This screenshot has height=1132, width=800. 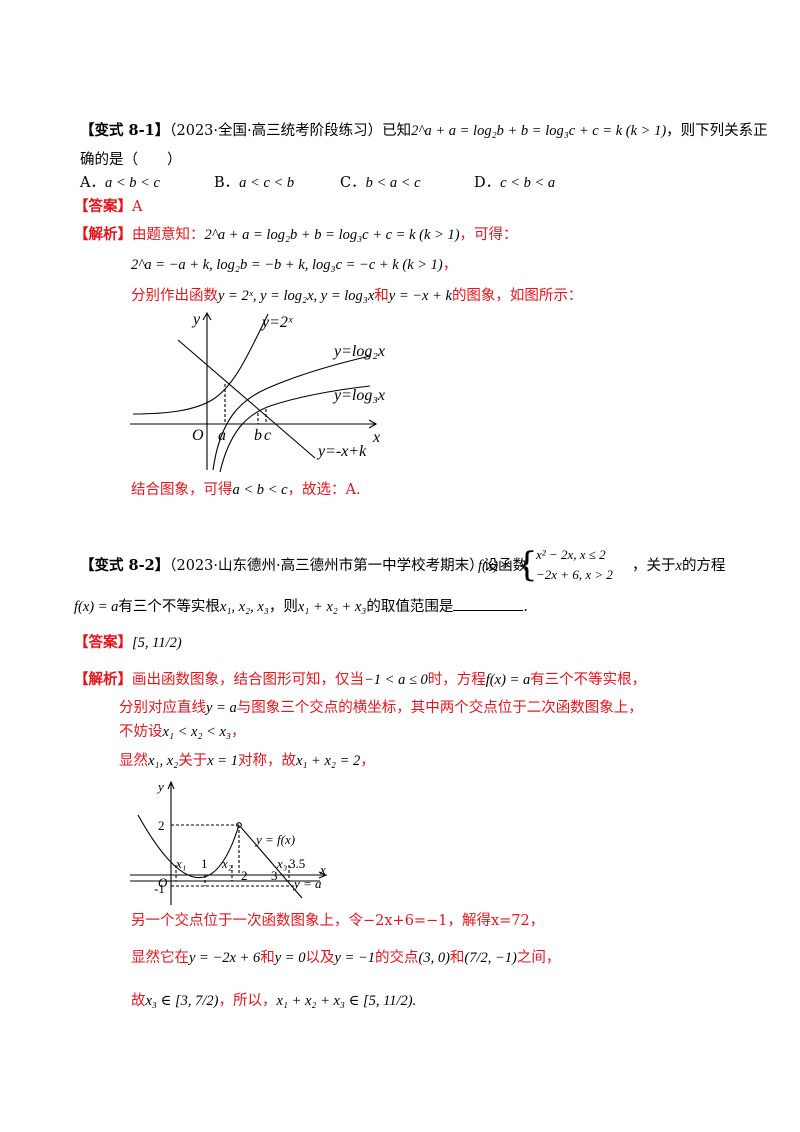 What do you see at coordinates (125, 130) in the screenshot?
I see `problem-tag: 【变式 8-1】` at bounding box center [125, 130].